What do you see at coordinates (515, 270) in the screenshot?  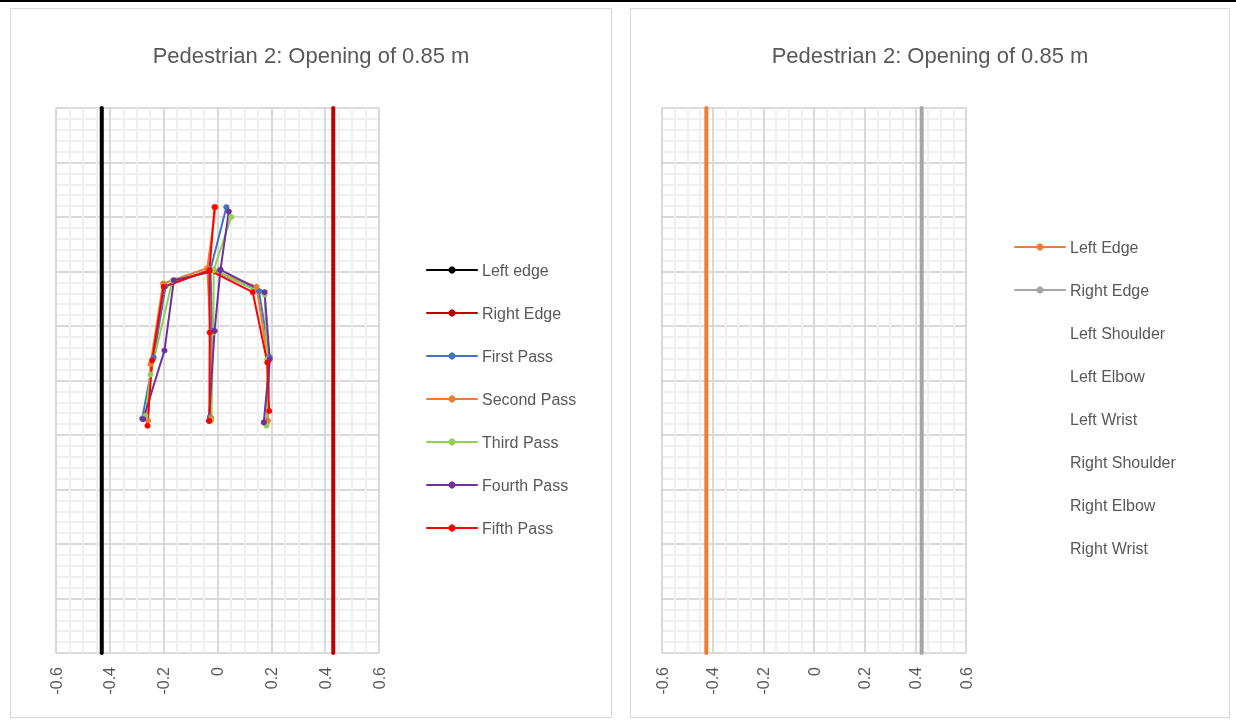 I see `legend-label: Left edge` at bounding box center [515, 270].